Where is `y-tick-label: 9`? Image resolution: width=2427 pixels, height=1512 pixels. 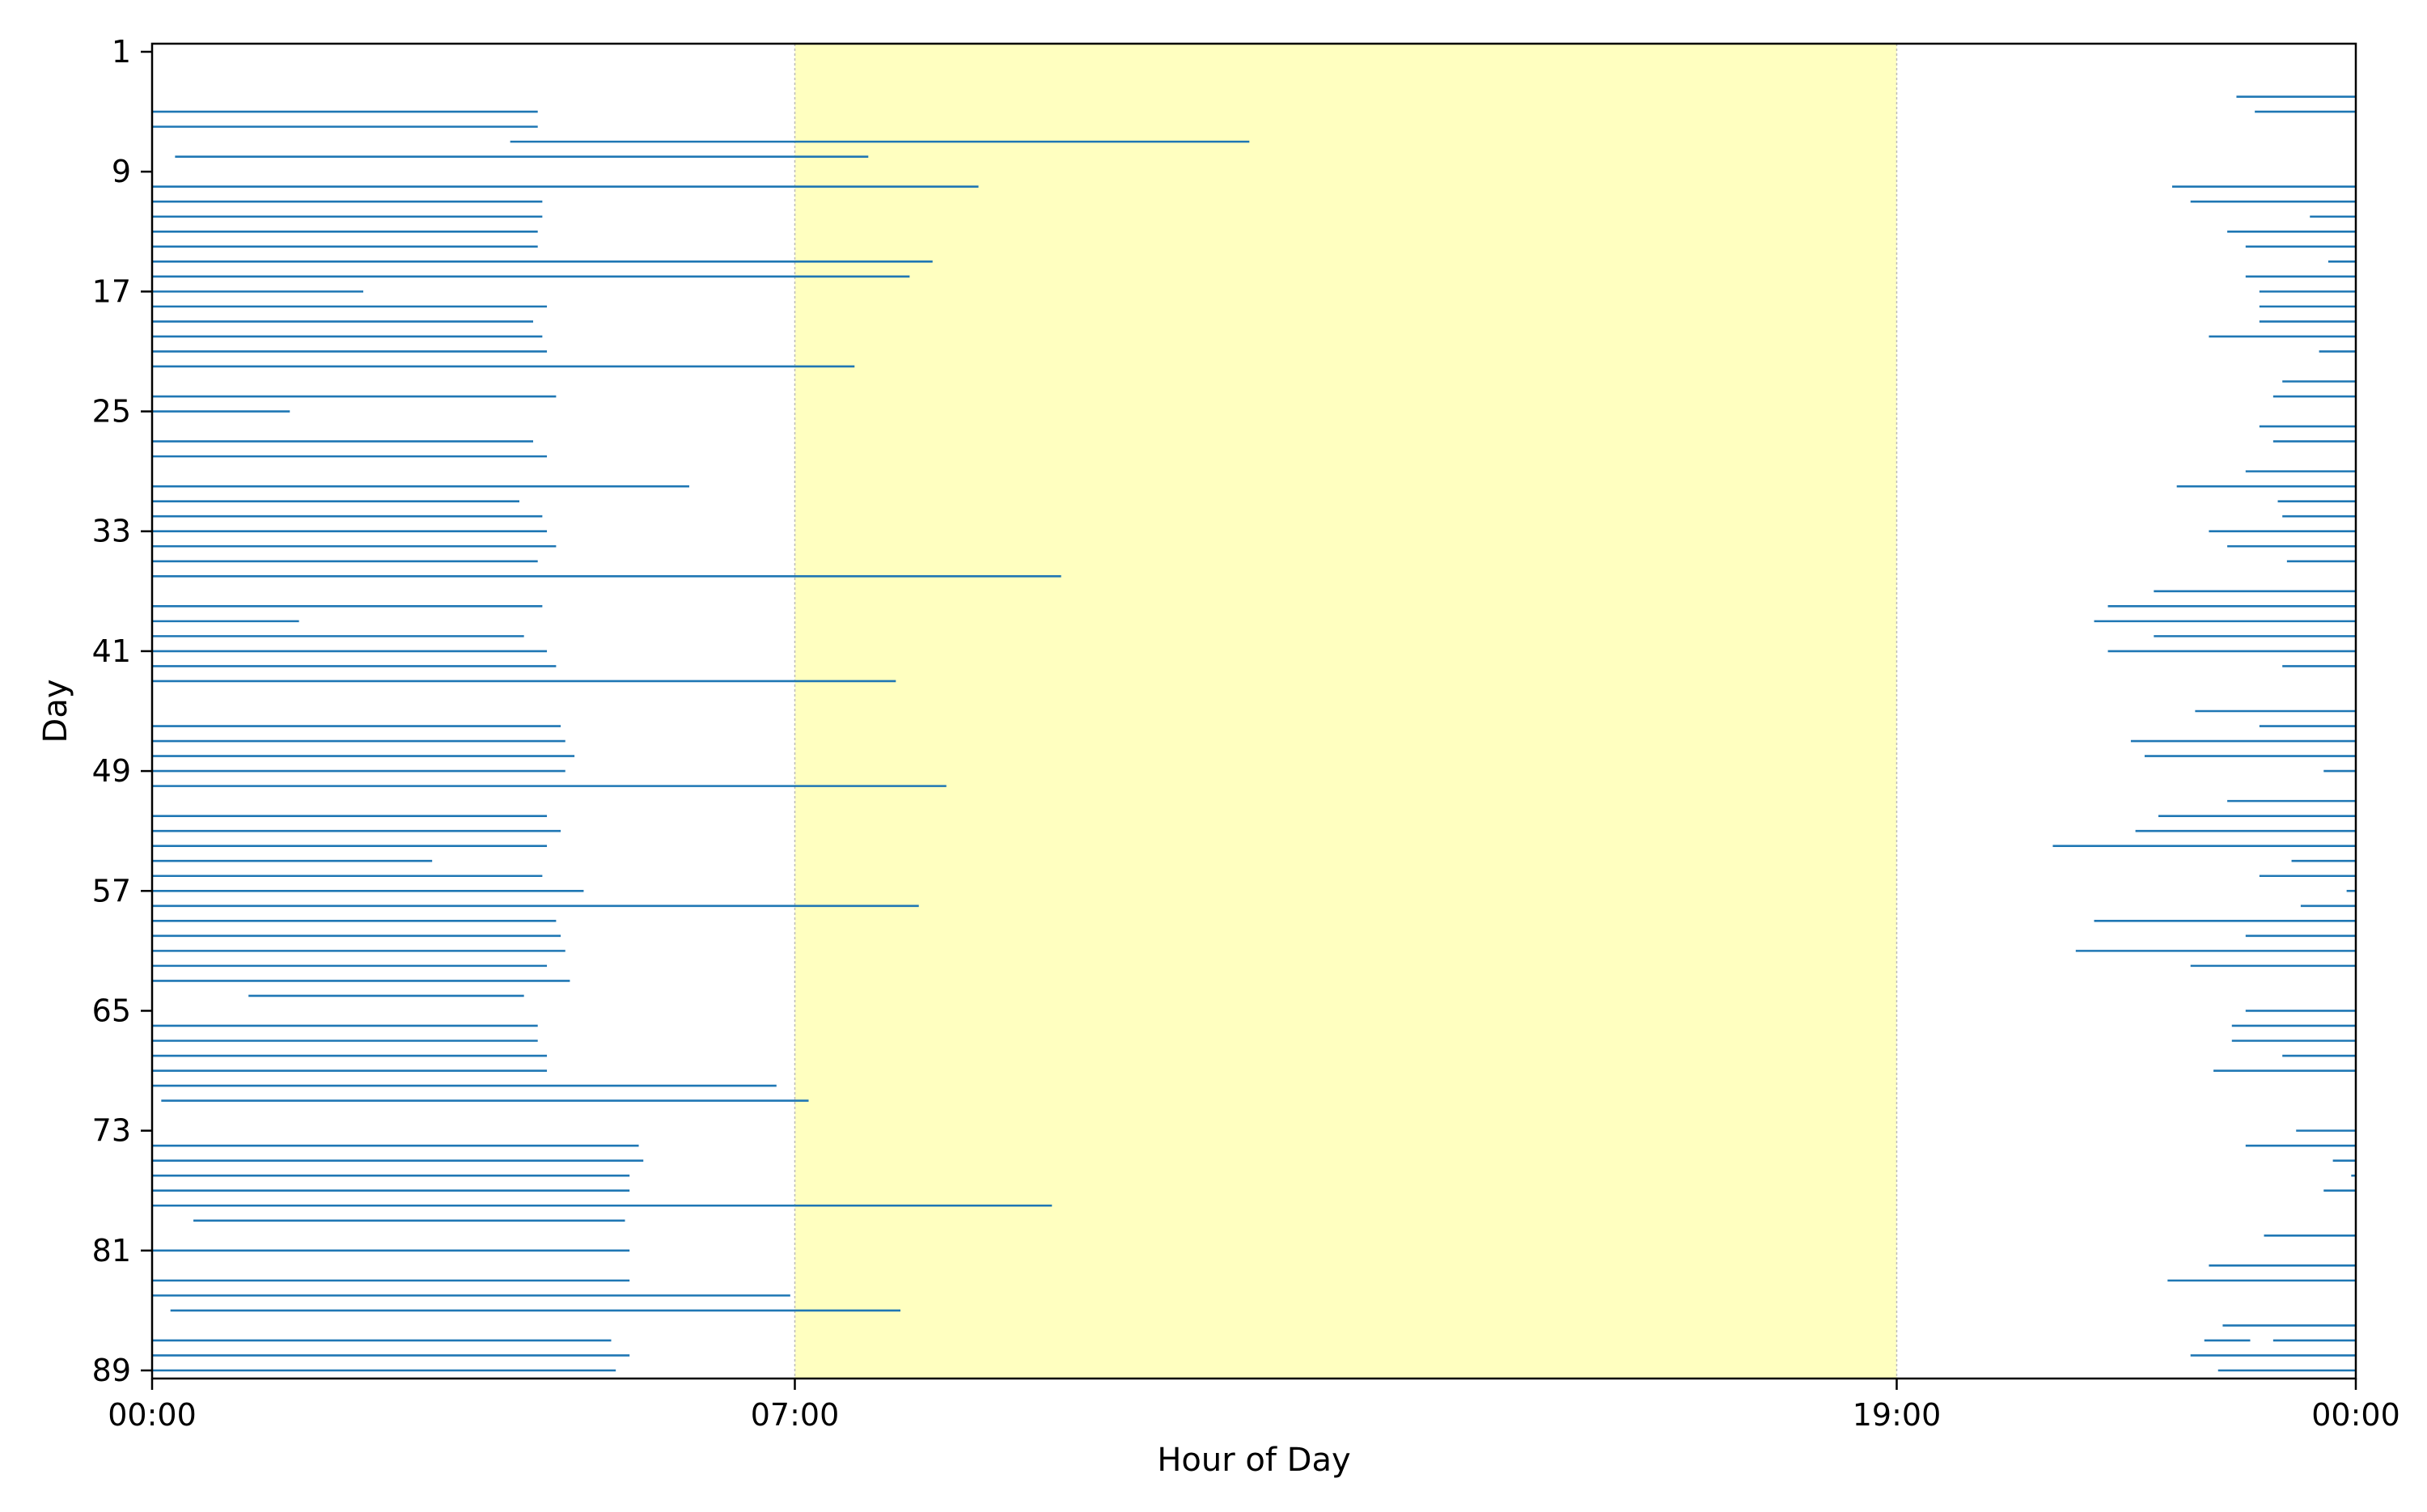 y-tick-label: 9 is located at coordinates (122, 171).